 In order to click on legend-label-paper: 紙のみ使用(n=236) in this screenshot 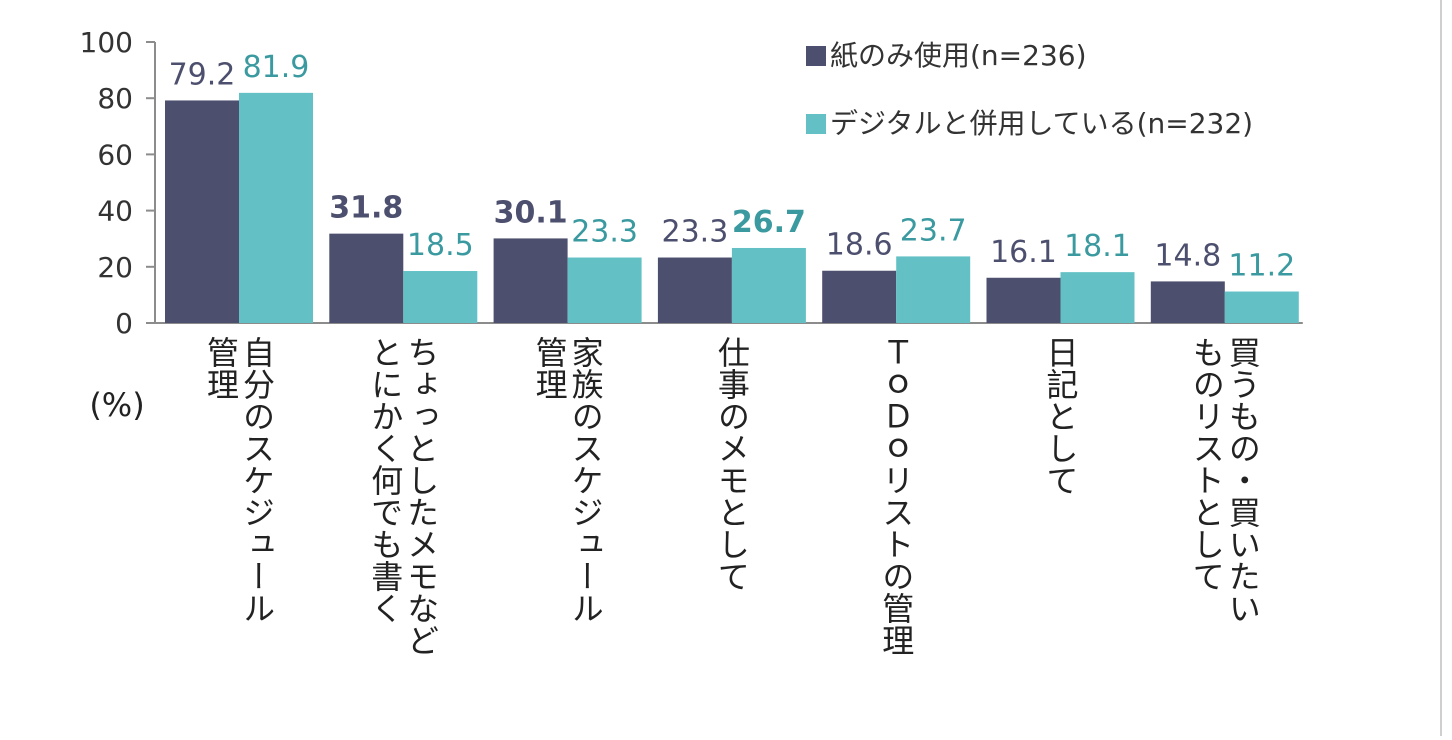, I will do `click(958, 55)`.